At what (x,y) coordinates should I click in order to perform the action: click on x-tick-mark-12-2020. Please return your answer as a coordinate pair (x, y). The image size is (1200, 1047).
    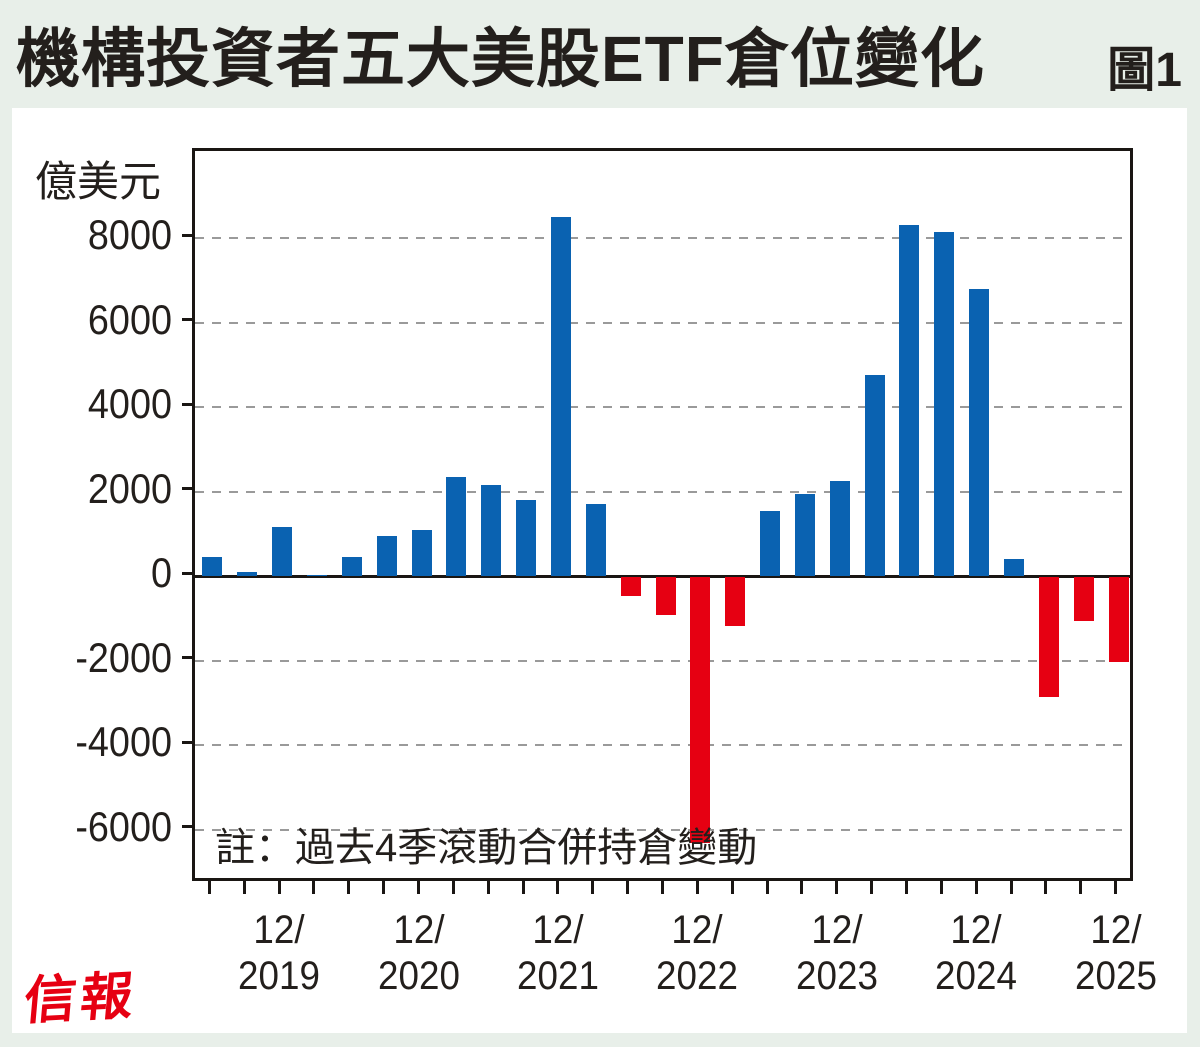
    Looking at the image, I should click on (419, 887).